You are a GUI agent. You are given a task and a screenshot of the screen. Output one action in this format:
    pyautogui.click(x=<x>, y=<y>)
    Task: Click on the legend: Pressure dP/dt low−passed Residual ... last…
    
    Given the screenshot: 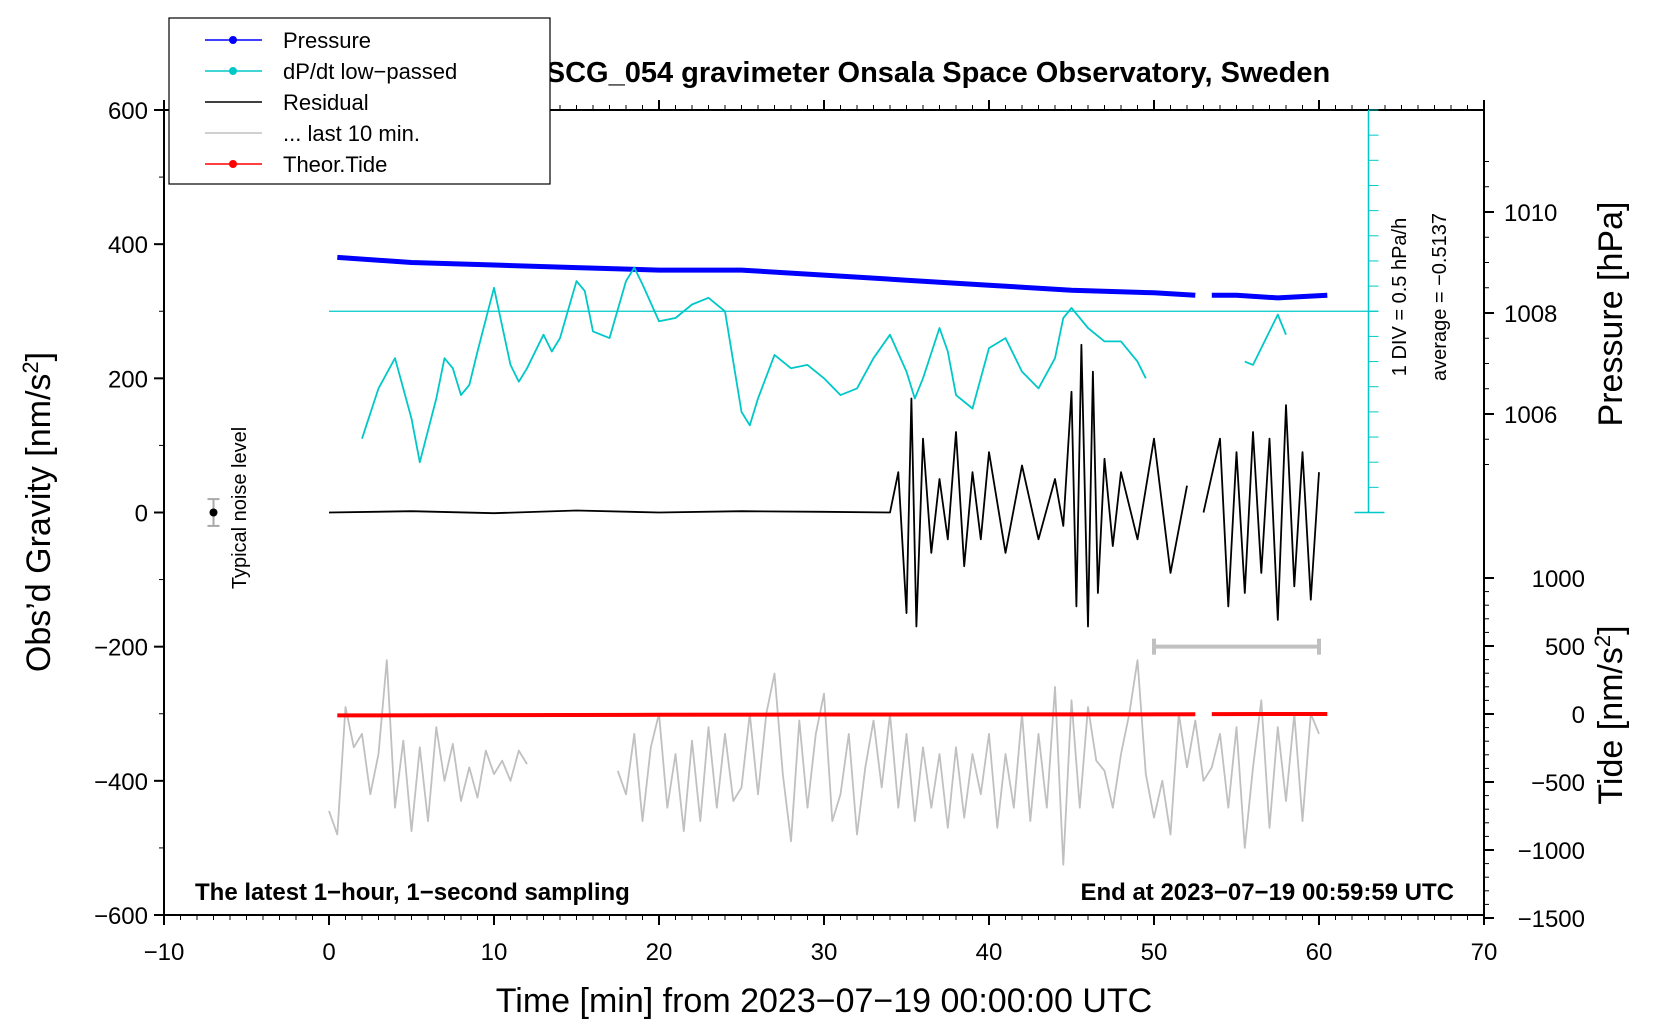 What is the action you would take?
    pyautogui.click(x=359, y=101)
    